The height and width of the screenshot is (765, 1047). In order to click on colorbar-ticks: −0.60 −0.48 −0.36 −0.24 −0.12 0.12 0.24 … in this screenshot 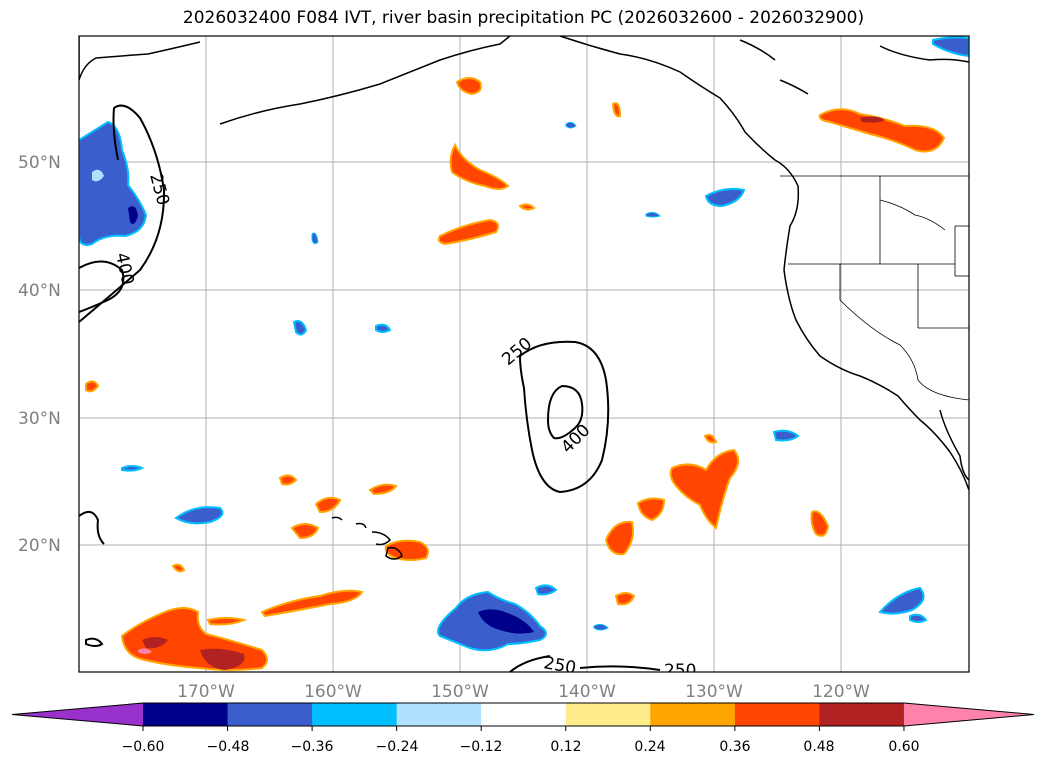, I will do `click(521, 747)`.